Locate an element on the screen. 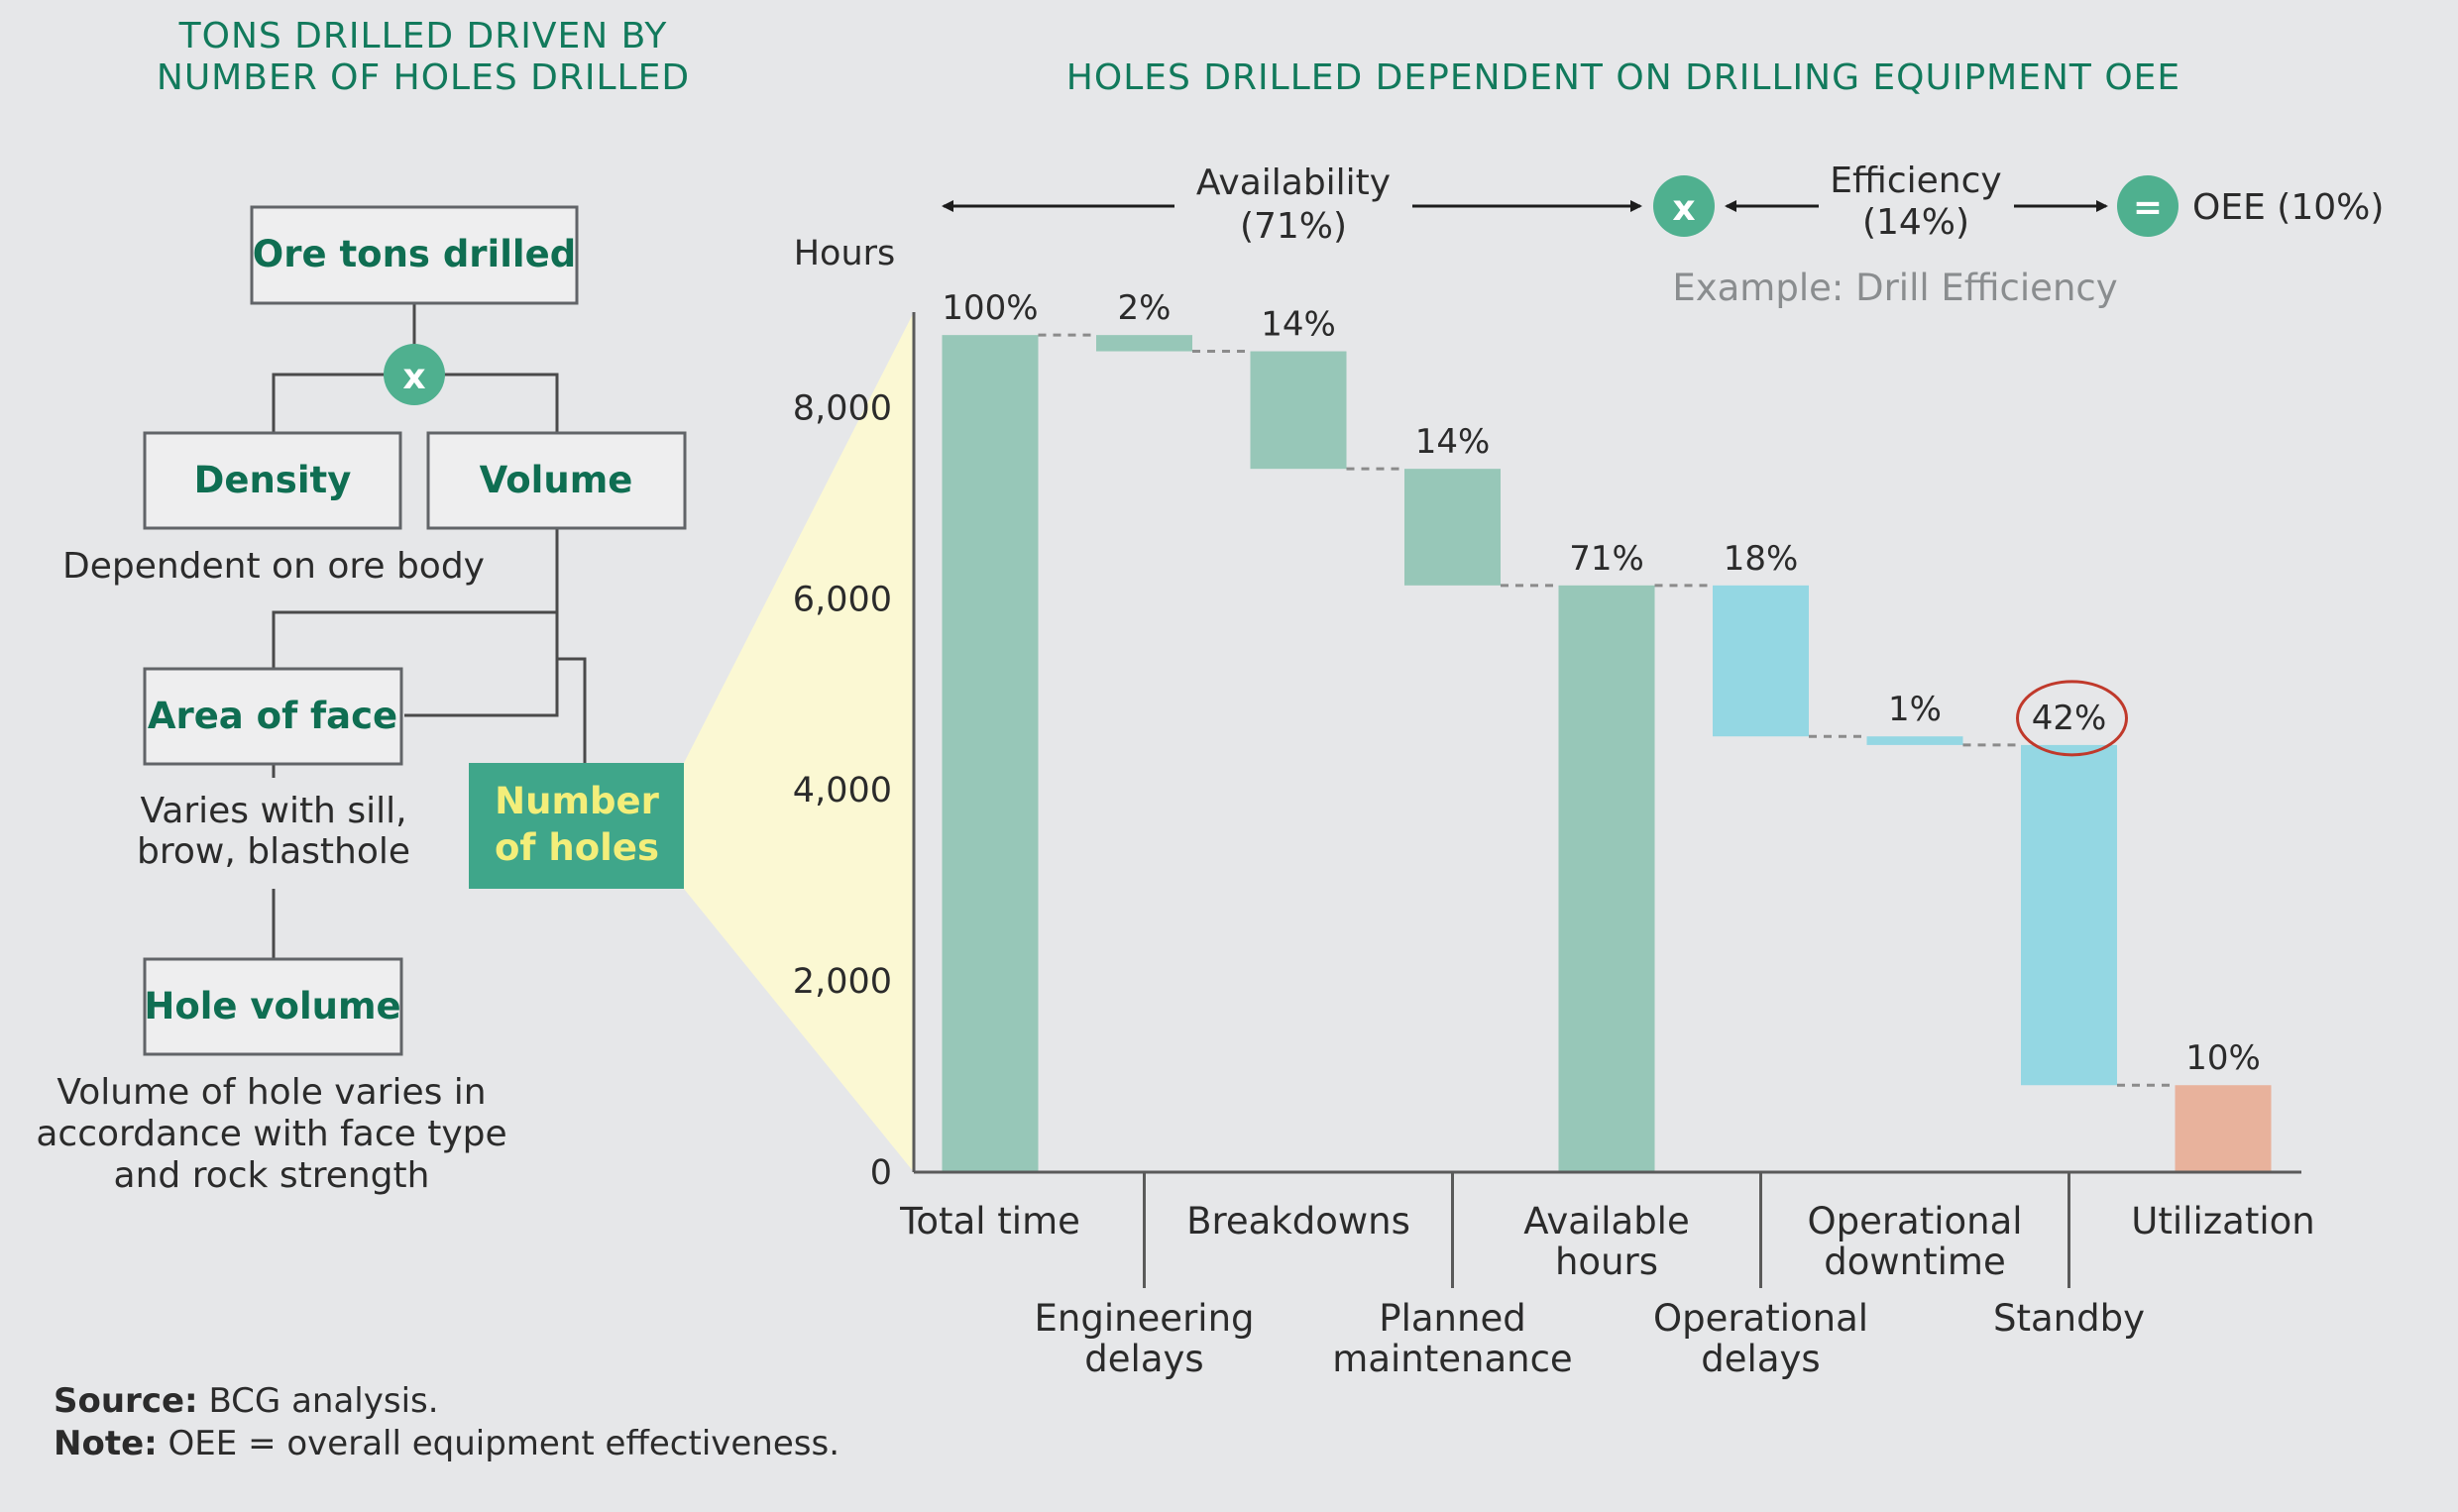  volume-label: Volume is located at coordinates (556, 480).